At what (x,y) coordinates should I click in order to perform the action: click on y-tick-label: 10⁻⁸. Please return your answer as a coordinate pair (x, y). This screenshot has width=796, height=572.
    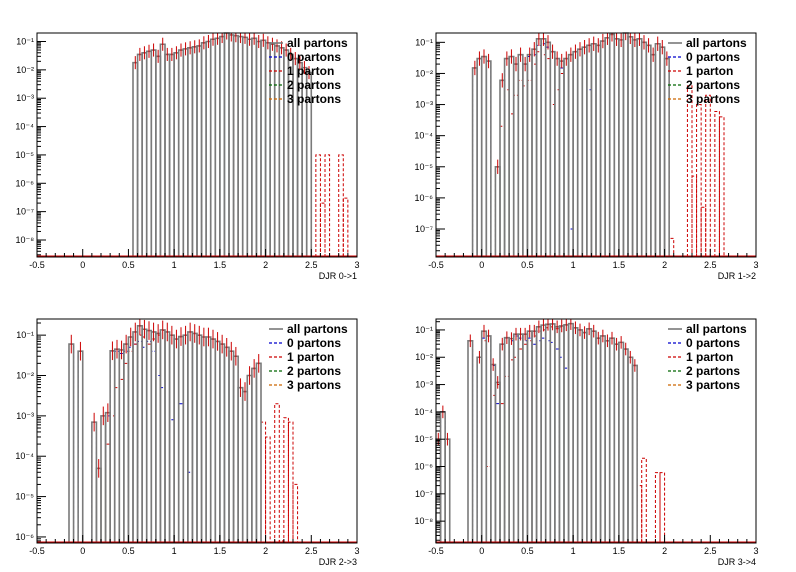
    Looking at the image, I should click on (423, 521).